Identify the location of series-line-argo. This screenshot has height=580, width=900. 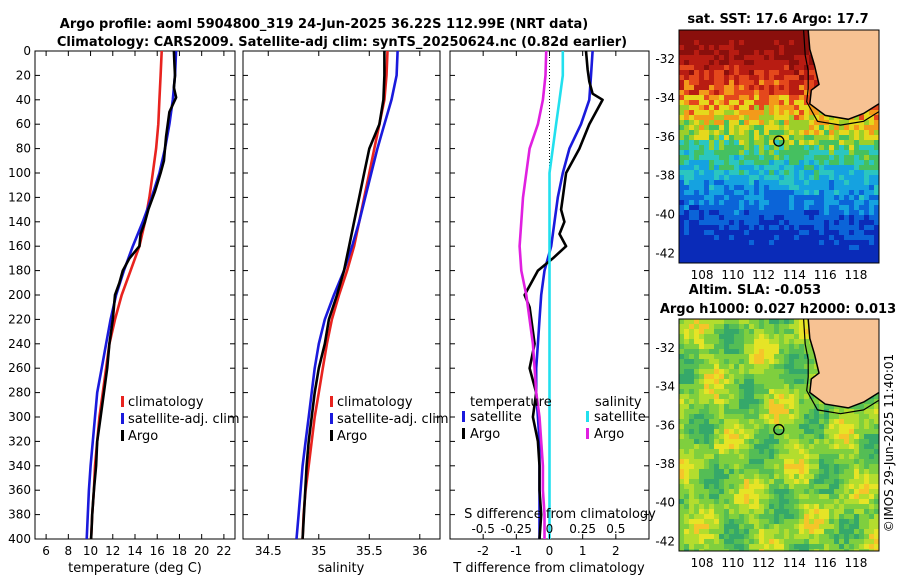
(343, 295).